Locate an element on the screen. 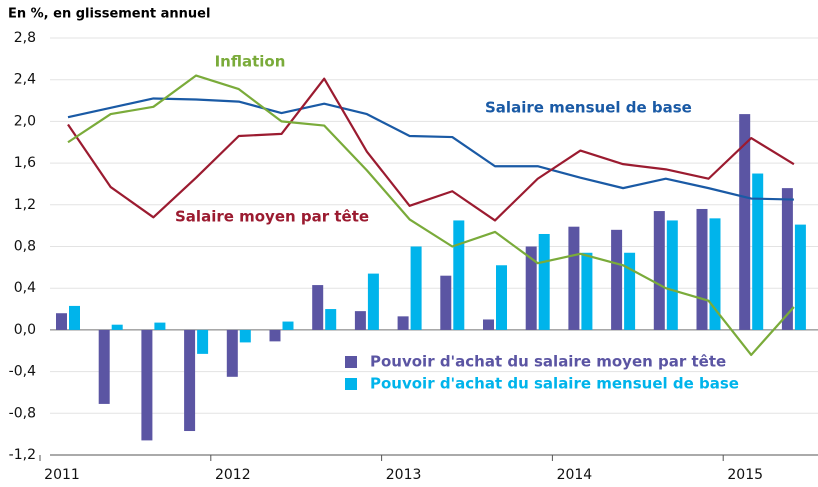 This screenshot has width=818, height=487. y-tick-label: 2,0 is located at coordinates (25, 121).